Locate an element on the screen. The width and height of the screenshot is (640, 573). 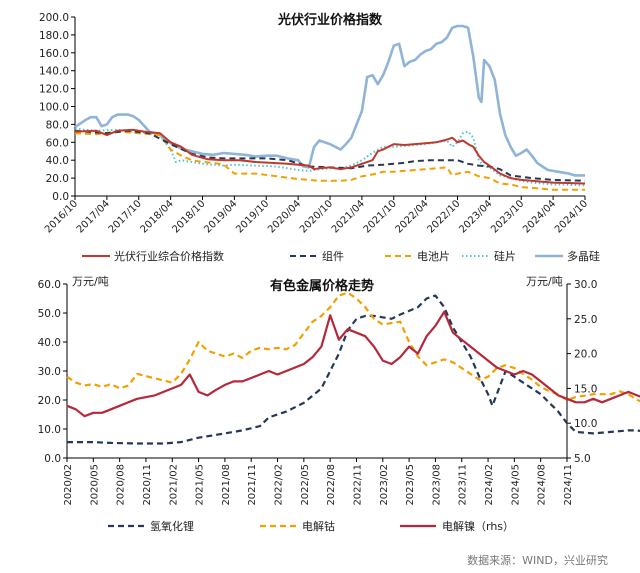
chart2-legend: 氢氧化锂 电解钴 电解镍（rhs） is located at coordinates (311, 526).